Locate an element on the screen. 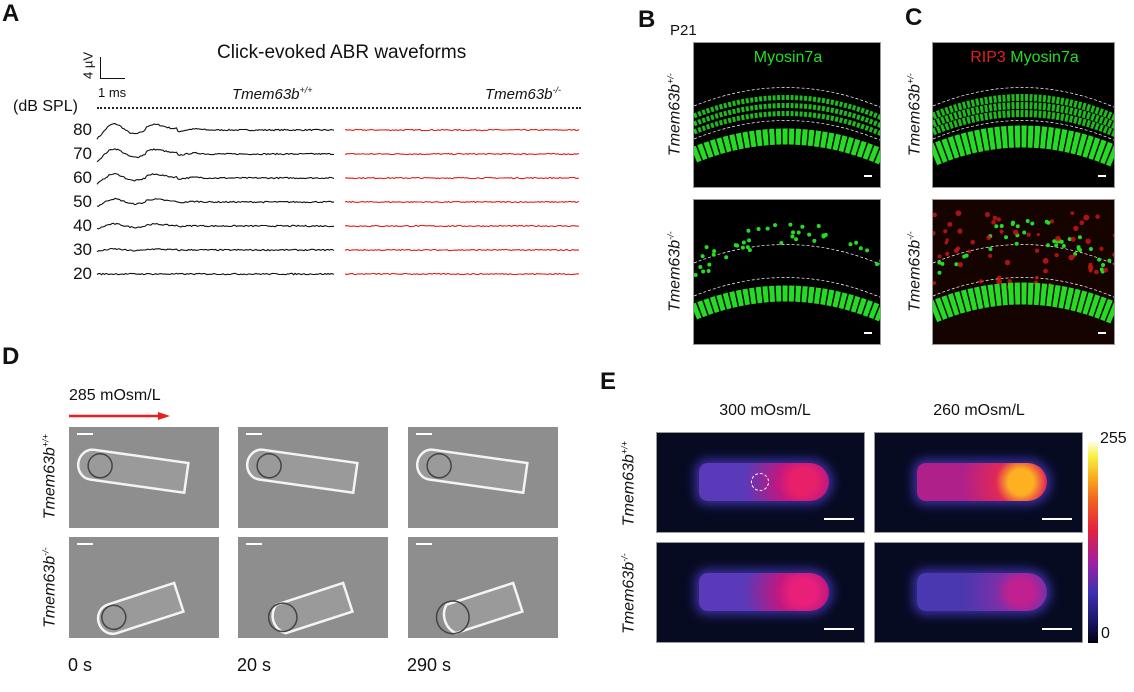 This screenshot has height=692, width=1134. level-label: 60 is located at coordinates (82, 177).